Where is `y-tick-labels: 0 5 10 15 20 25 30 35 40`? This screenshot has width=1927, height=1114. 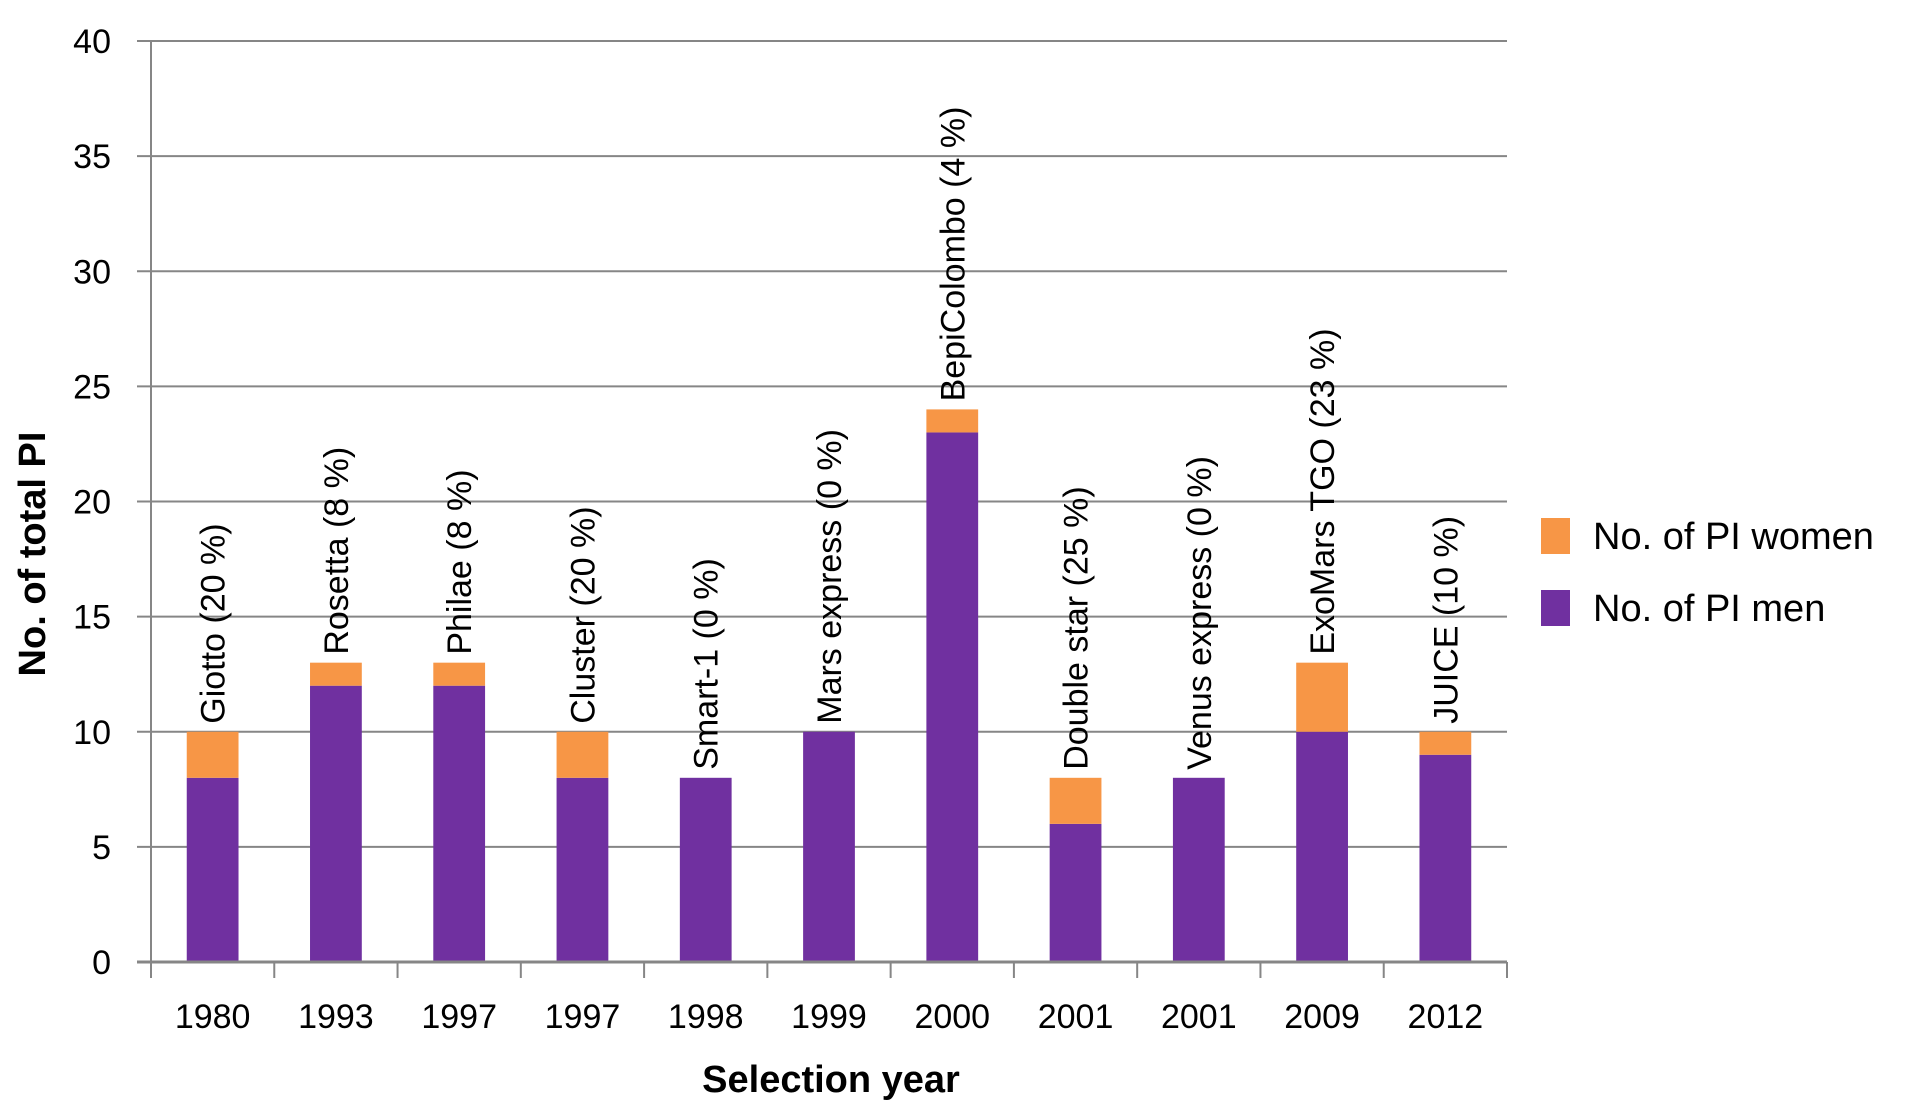
y-tick-labels: 0 5 10 15 20 25 30 35 40 is located at coordinates (92, 502).